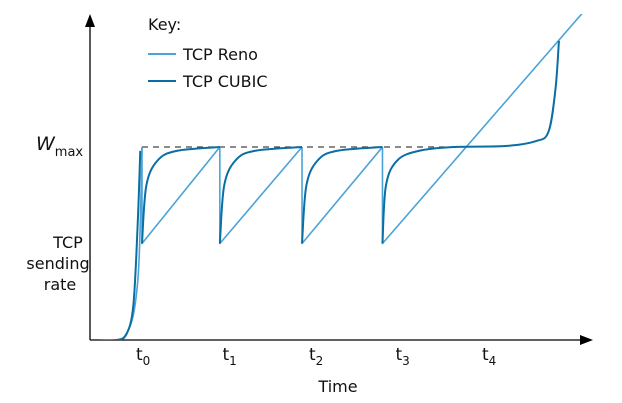  What do you see at coordinates (59, 146) in the screenshot?
I see `wmax-label: Wmax` at bounding box center [59, 146].